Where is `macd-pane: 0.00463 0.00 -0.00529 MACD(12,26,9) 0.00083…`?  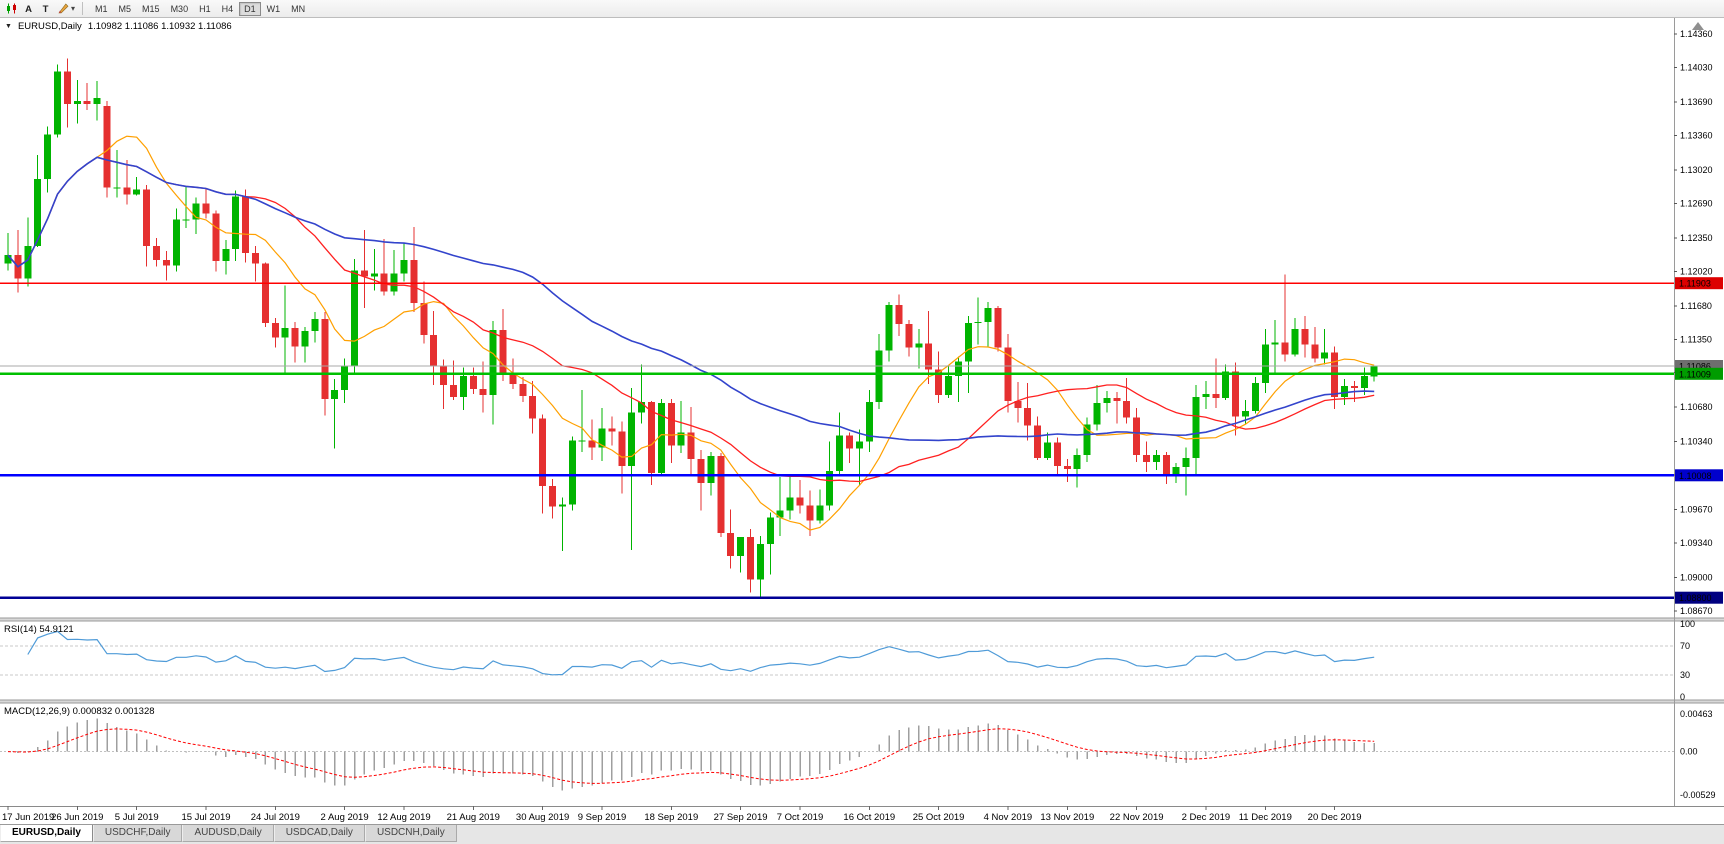
macd-pane: 0.00463 0.00 -0.00529 MACD(12,26,9) 0.00083… is located at coordinates (858, 753).